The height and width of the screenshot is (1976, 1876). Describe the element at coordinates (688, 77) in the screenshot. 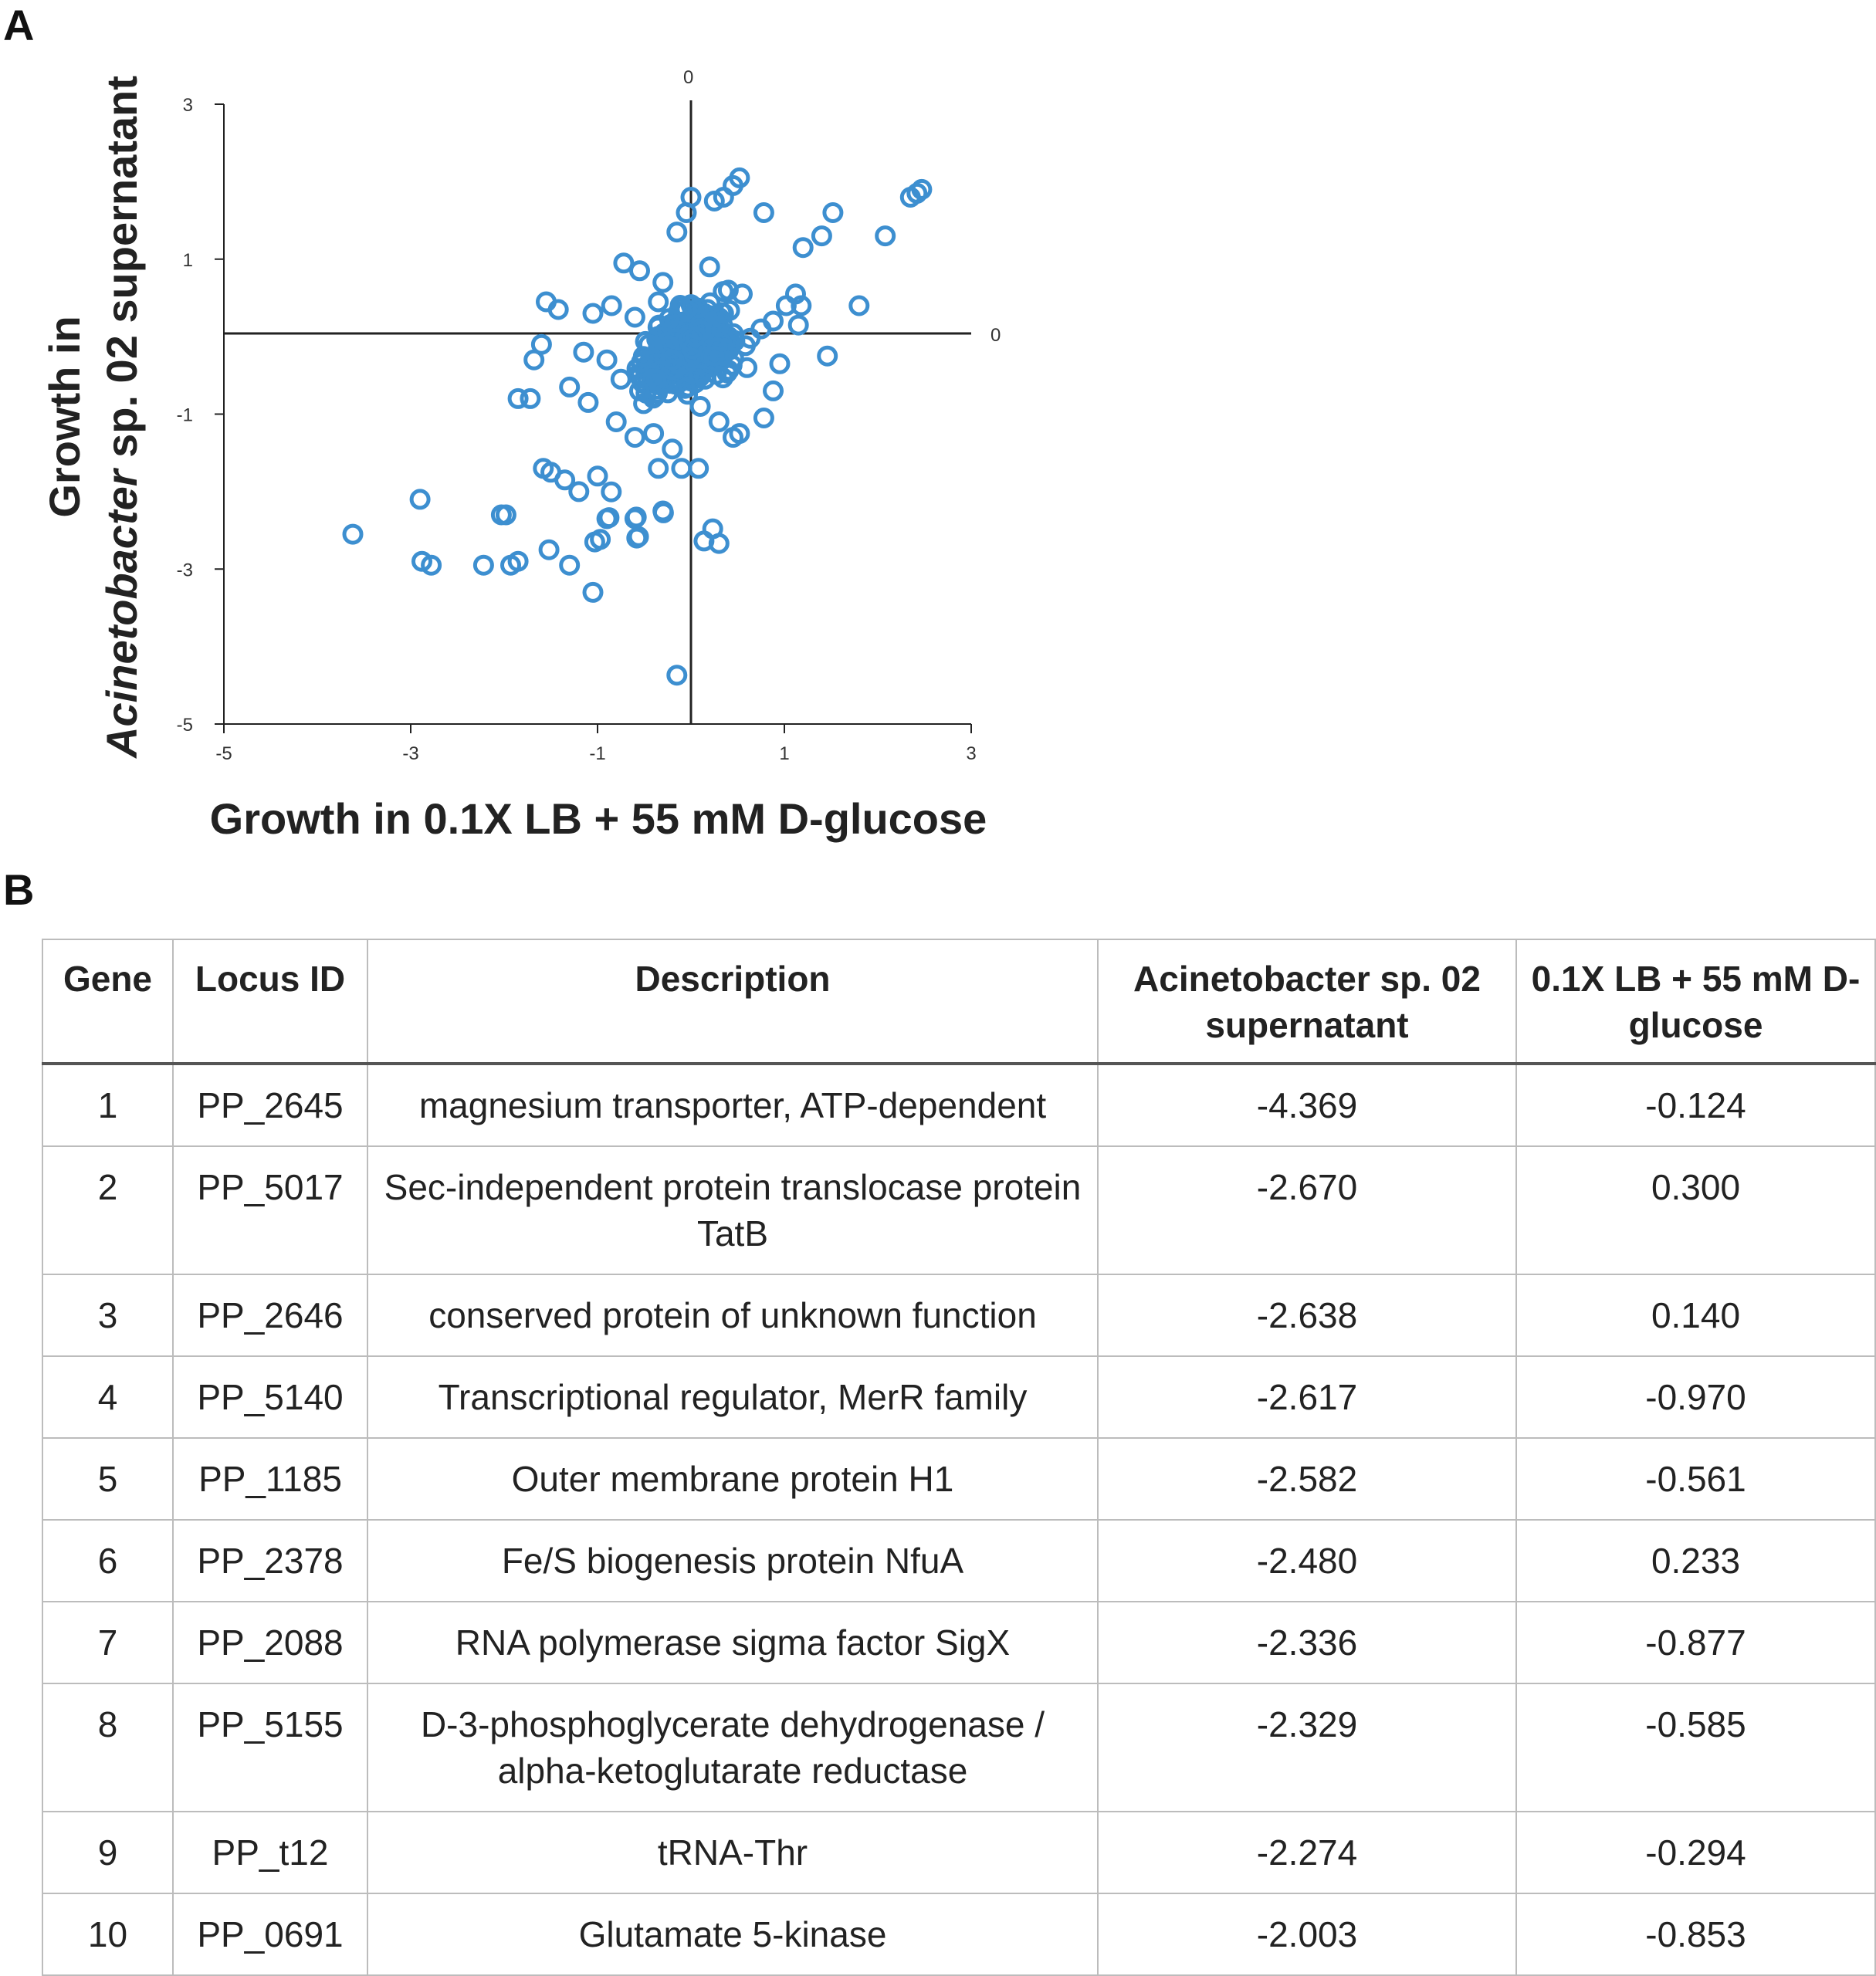

I see `zero-label-y: 0` at that location.